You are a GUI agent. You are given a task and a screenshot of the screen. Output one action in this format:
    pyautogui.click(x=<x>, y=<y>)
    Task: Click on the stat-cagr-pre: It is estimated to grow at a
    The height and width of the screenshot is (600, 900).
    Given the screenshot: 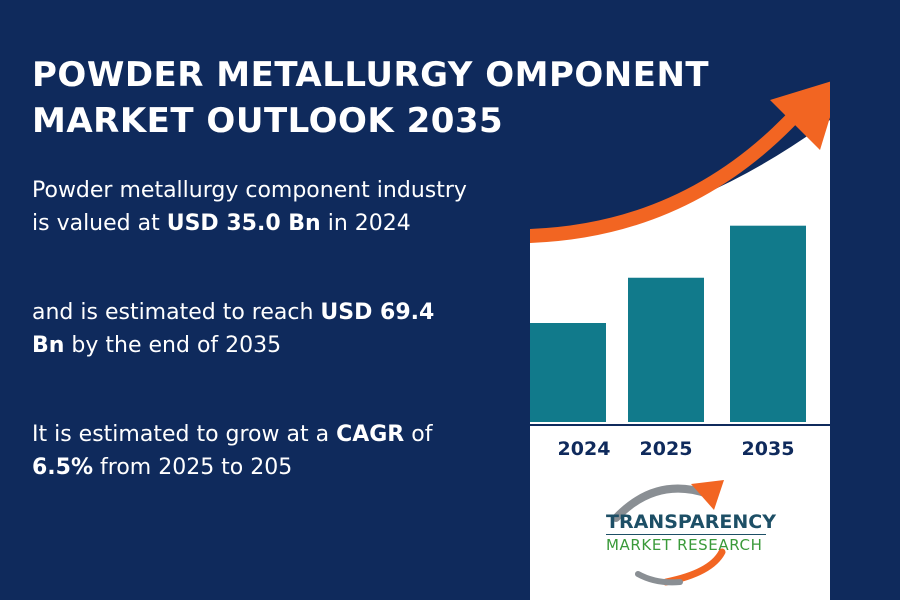 What is the action you would take?
    pyautogui.click(x=184, y=434)
    